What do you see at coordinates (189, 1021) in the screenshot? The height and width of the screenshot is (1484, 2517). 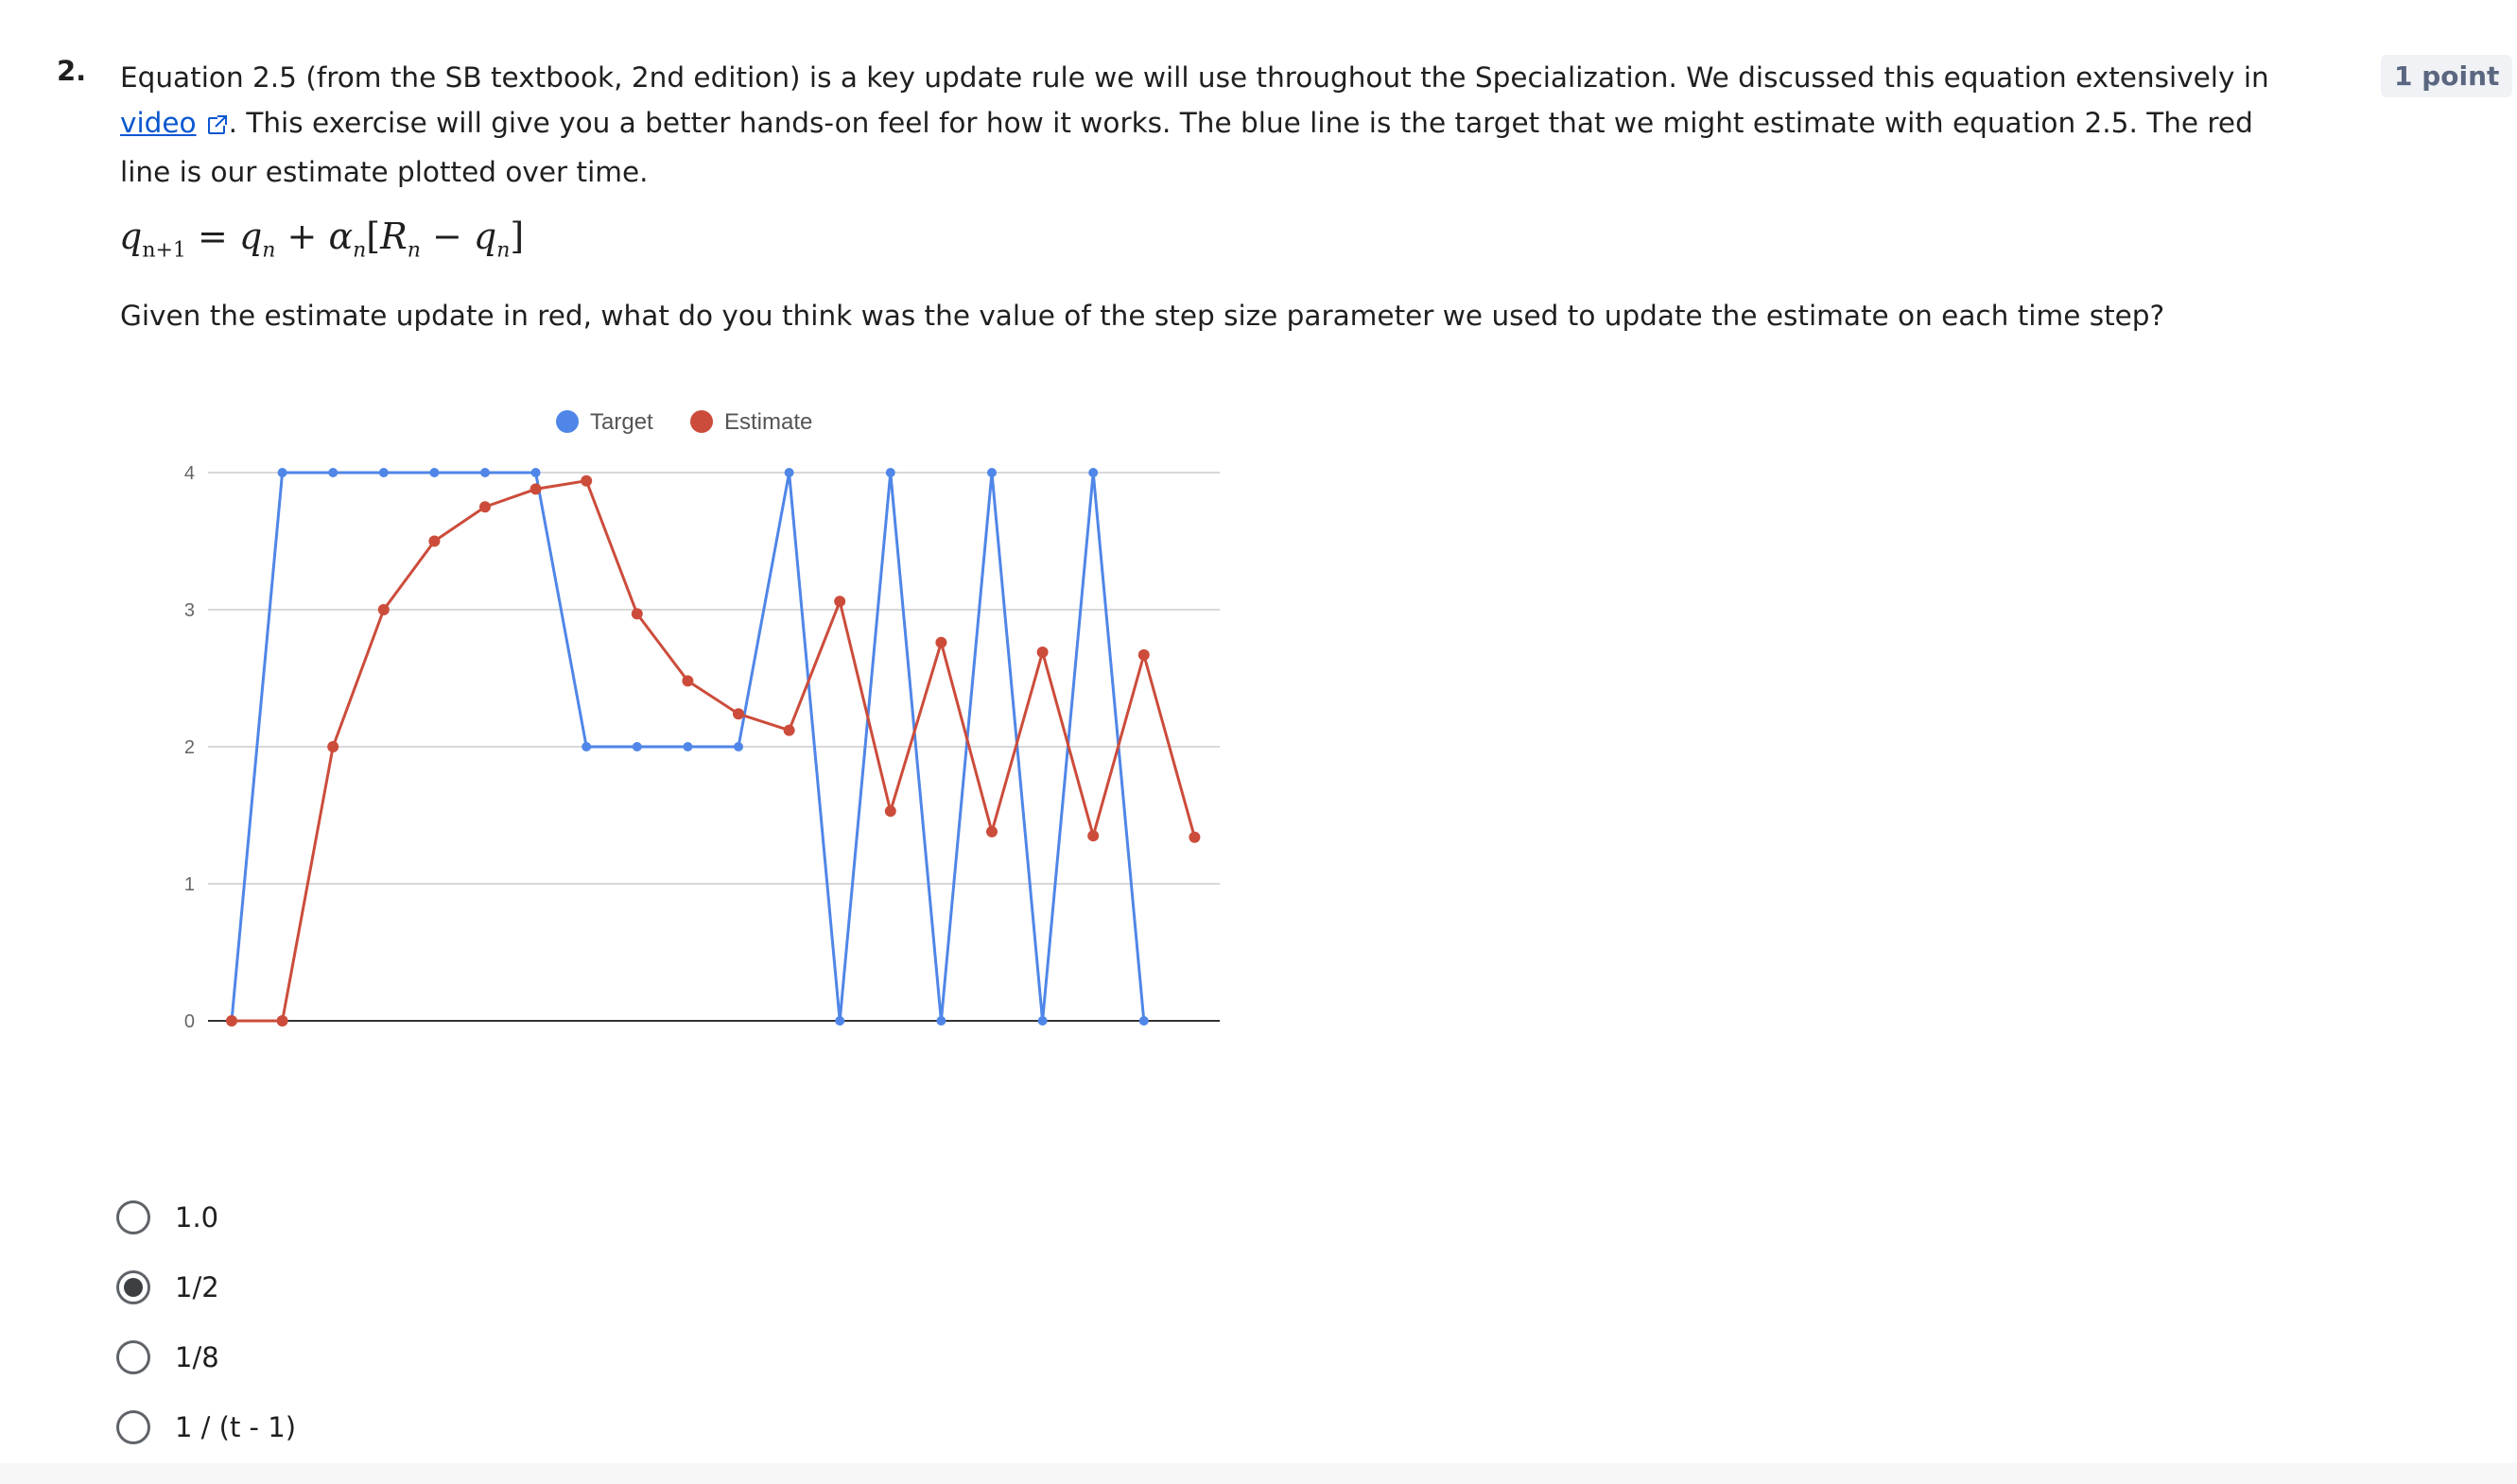 I see `y-tick-label: 0` at bounding box center [189, 1021].